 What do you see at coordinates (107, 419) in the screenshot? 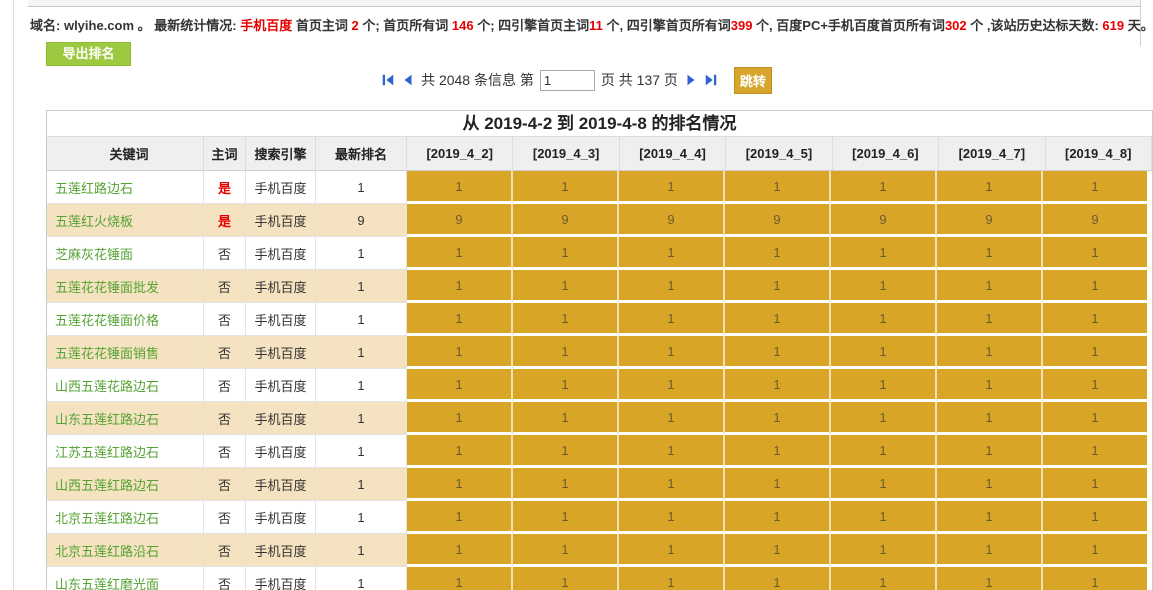
I see `keyword-link: 山东五莲红路边石` at bounding box center [107, 419].